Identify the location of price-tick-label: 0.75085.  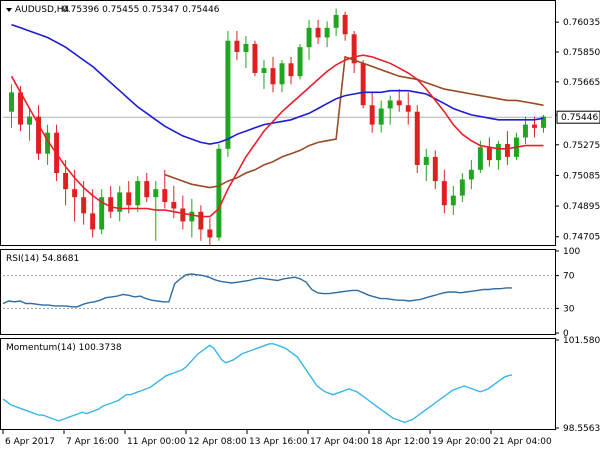
(581, 176).